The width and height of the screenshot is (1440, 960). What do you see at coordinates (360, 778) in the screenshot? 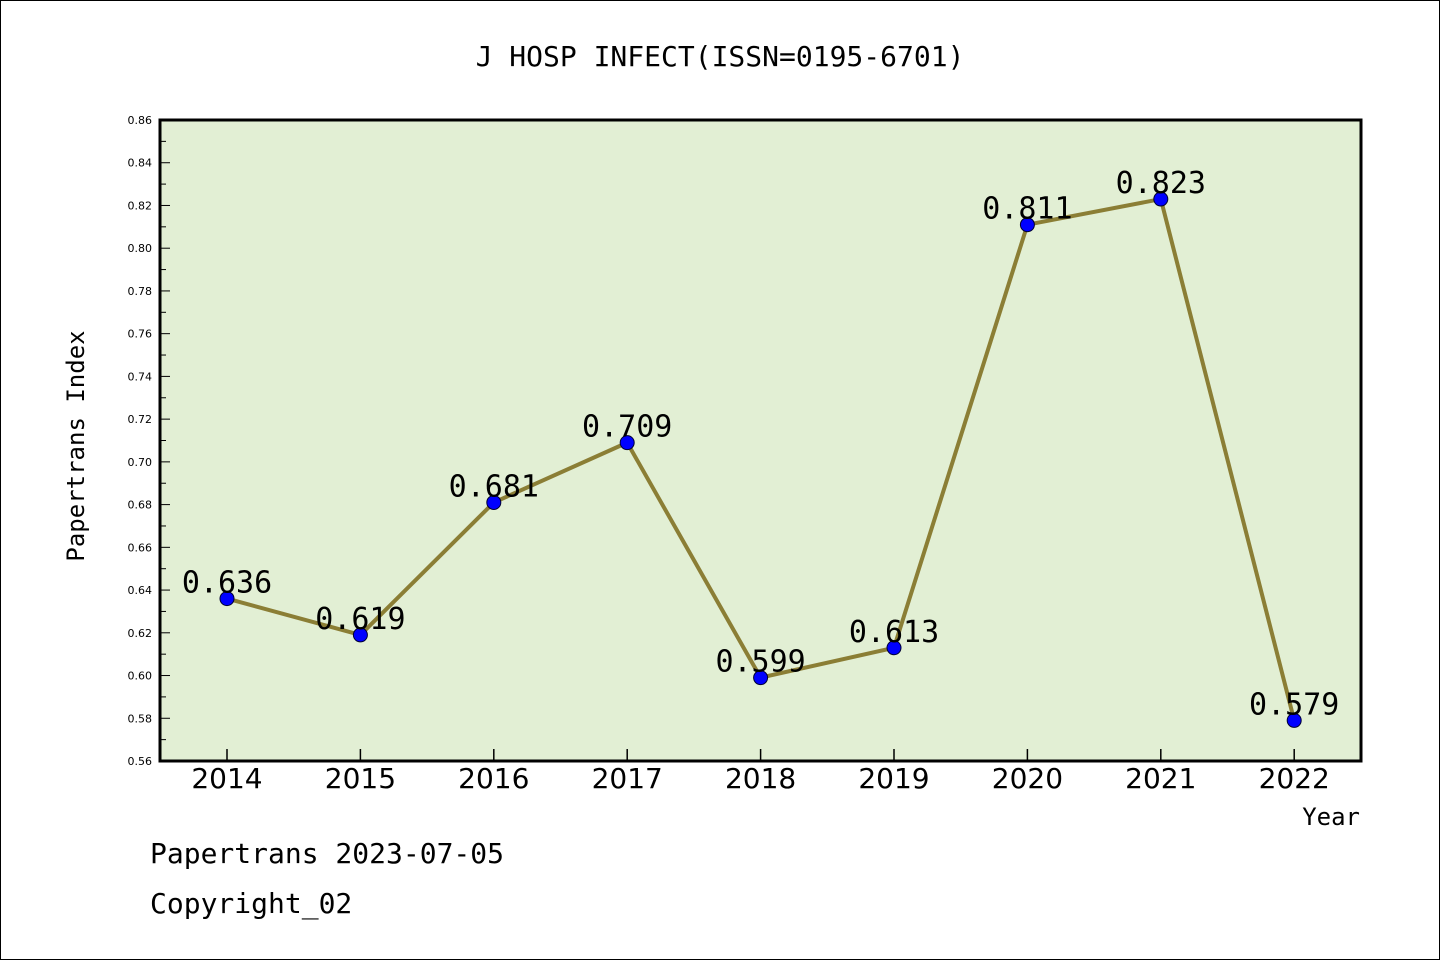
I see `x-tick-label: 2015` at bounding box center [360, 778].